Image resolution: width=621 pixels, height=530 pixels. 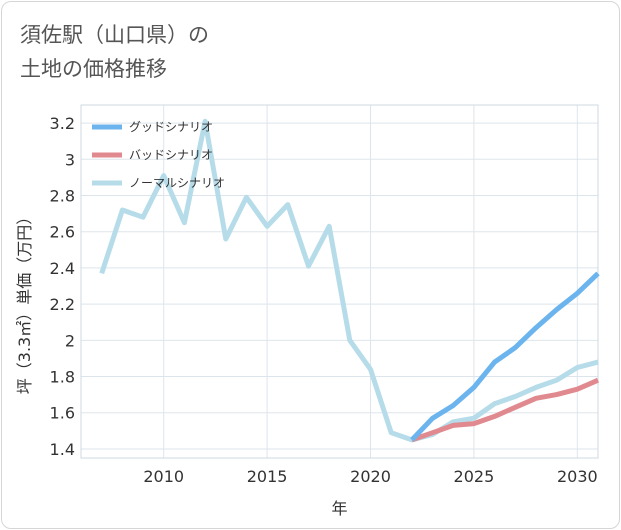 What do you see at coordinates (505, 356) in the screenshot?
I see `series-line-good` at bounding box center [505, 356].